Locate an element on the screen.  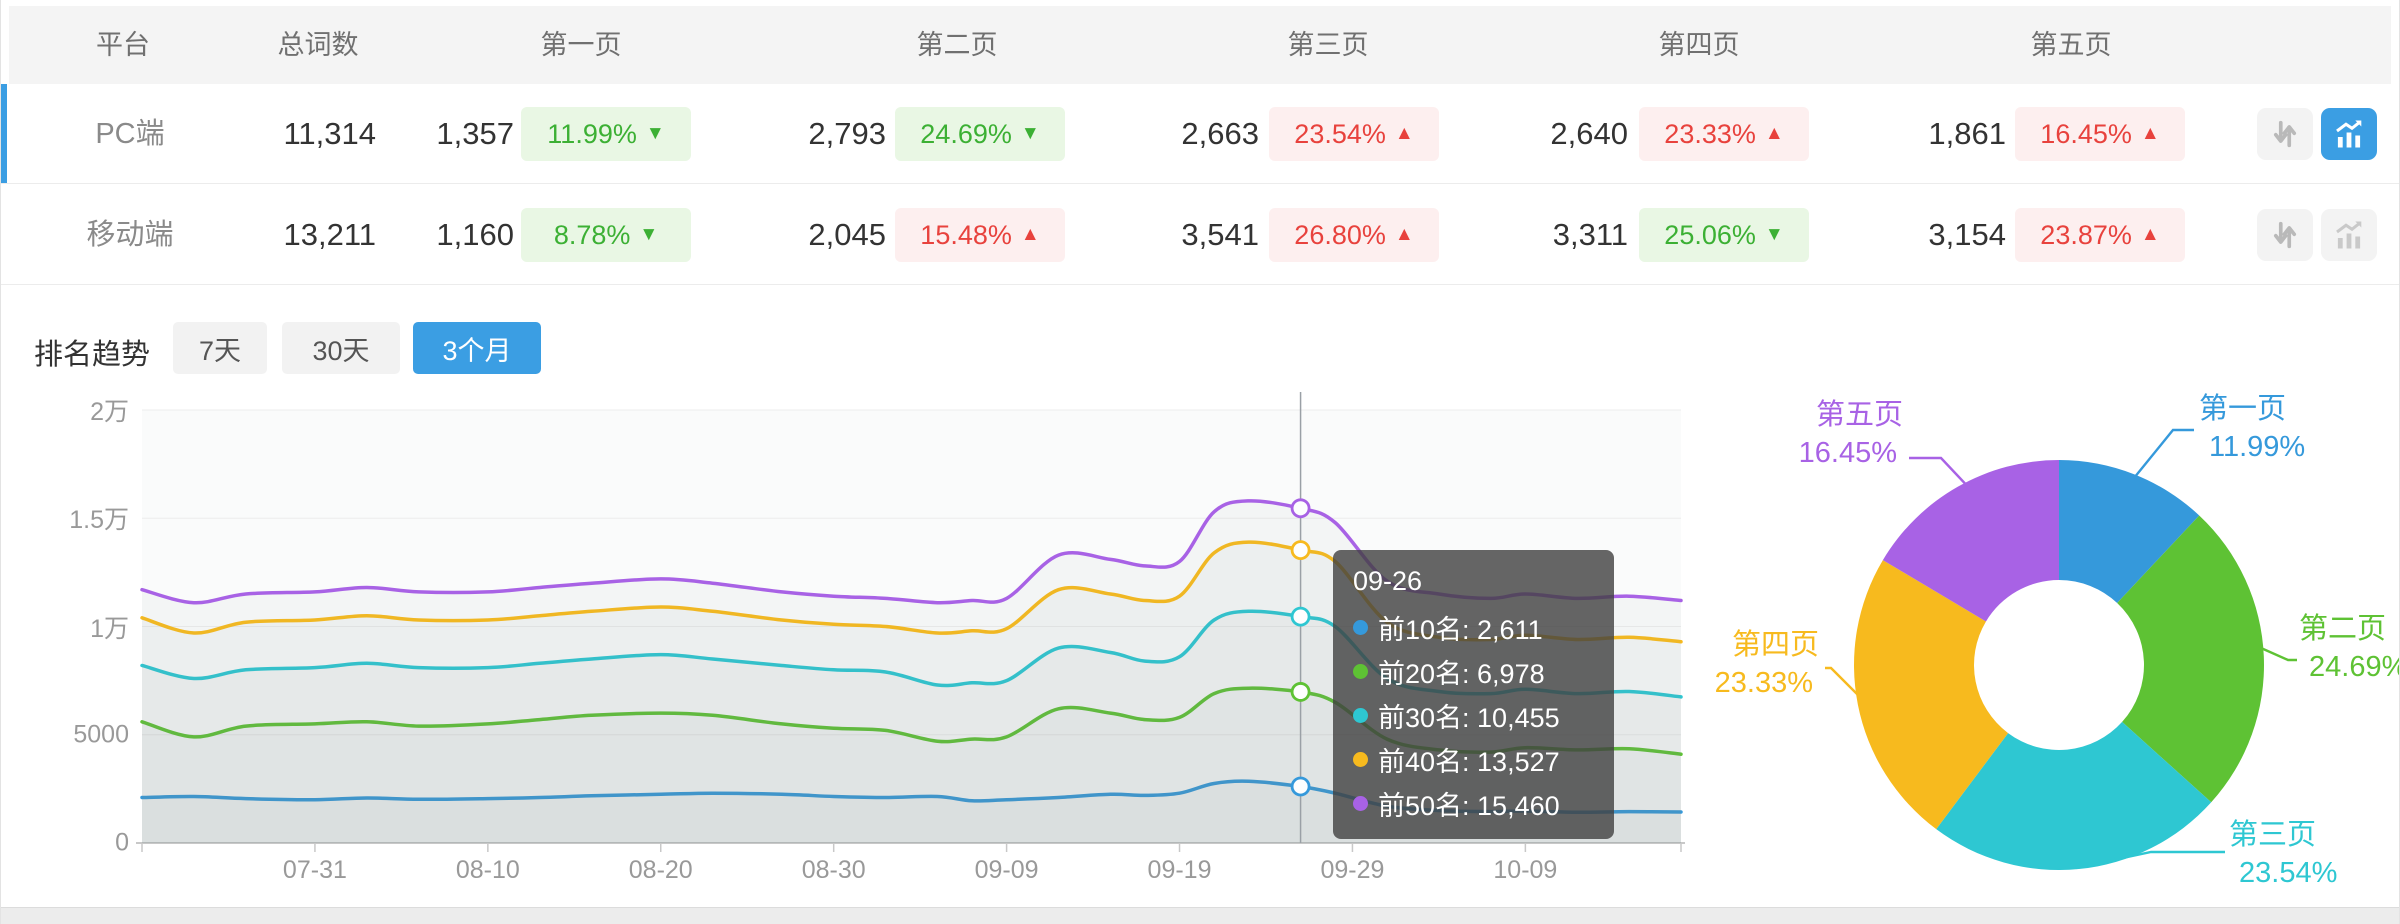
percent-value: 16.45% is located at coordinates (2086, 133).